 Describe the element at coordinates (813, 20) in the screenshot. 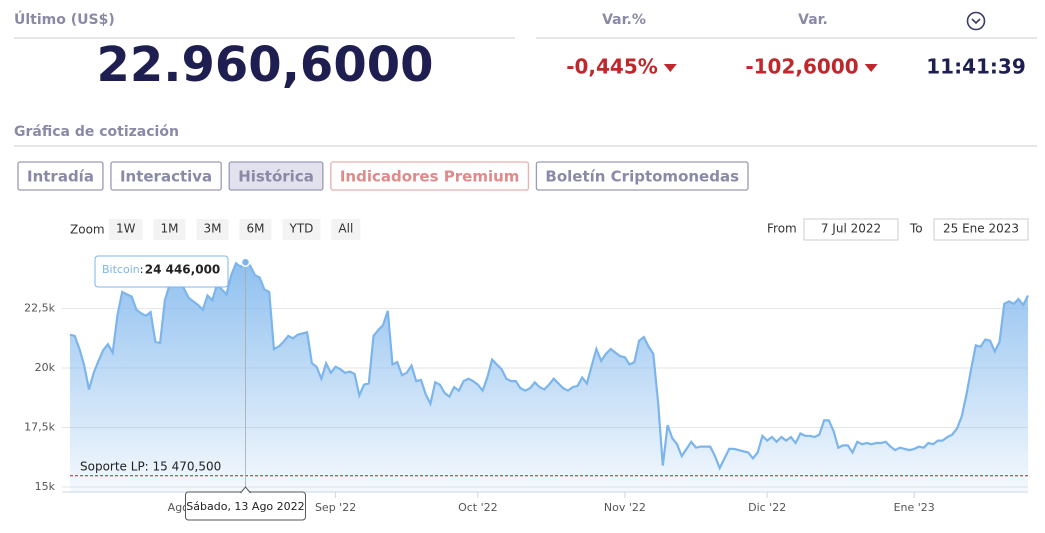

I see `change-label: Var.` at that location.